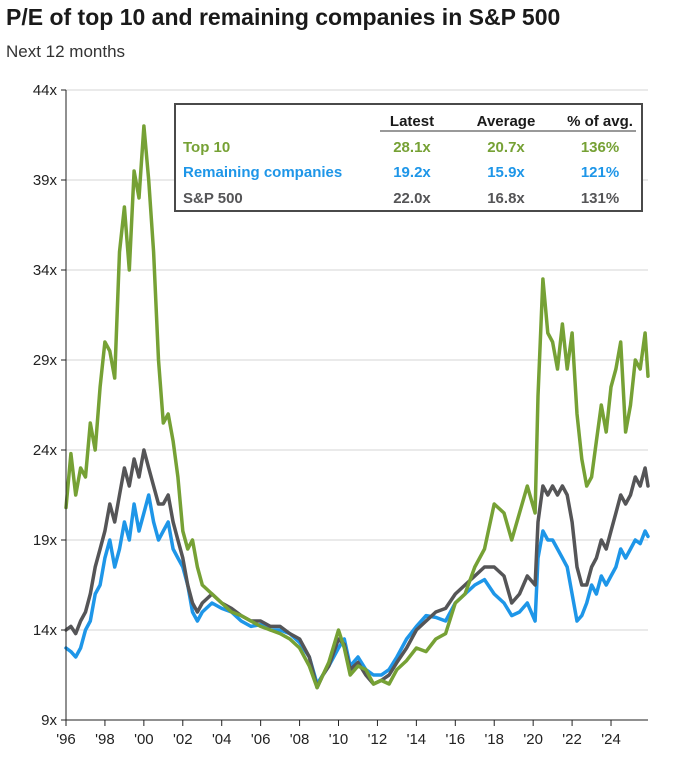 This screenshot has width=673, height=757. I want to click on y-tick-label: 19x, so click(45, 540).